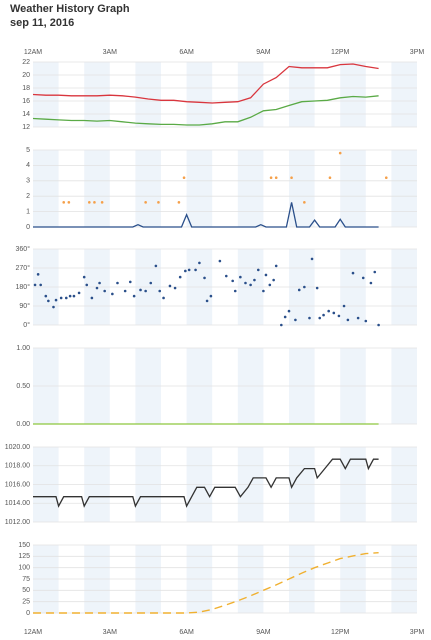 The image size is (431, 640). Describe the element at coordinates (26, 62) in the screenshot. I see `y-tick-label: 22` at that location.